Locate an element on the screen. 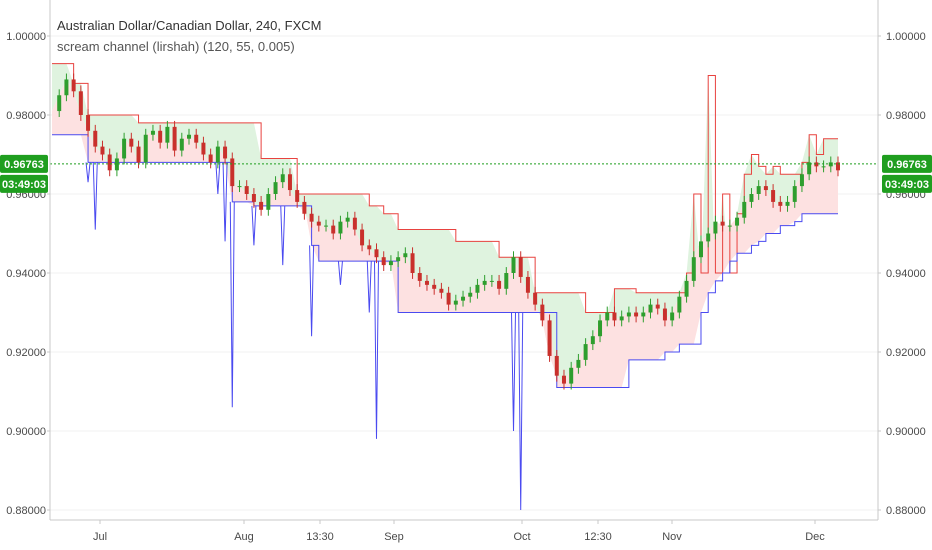  price-badge-left-value: 0.96763 is located at coordinates (24, 165).